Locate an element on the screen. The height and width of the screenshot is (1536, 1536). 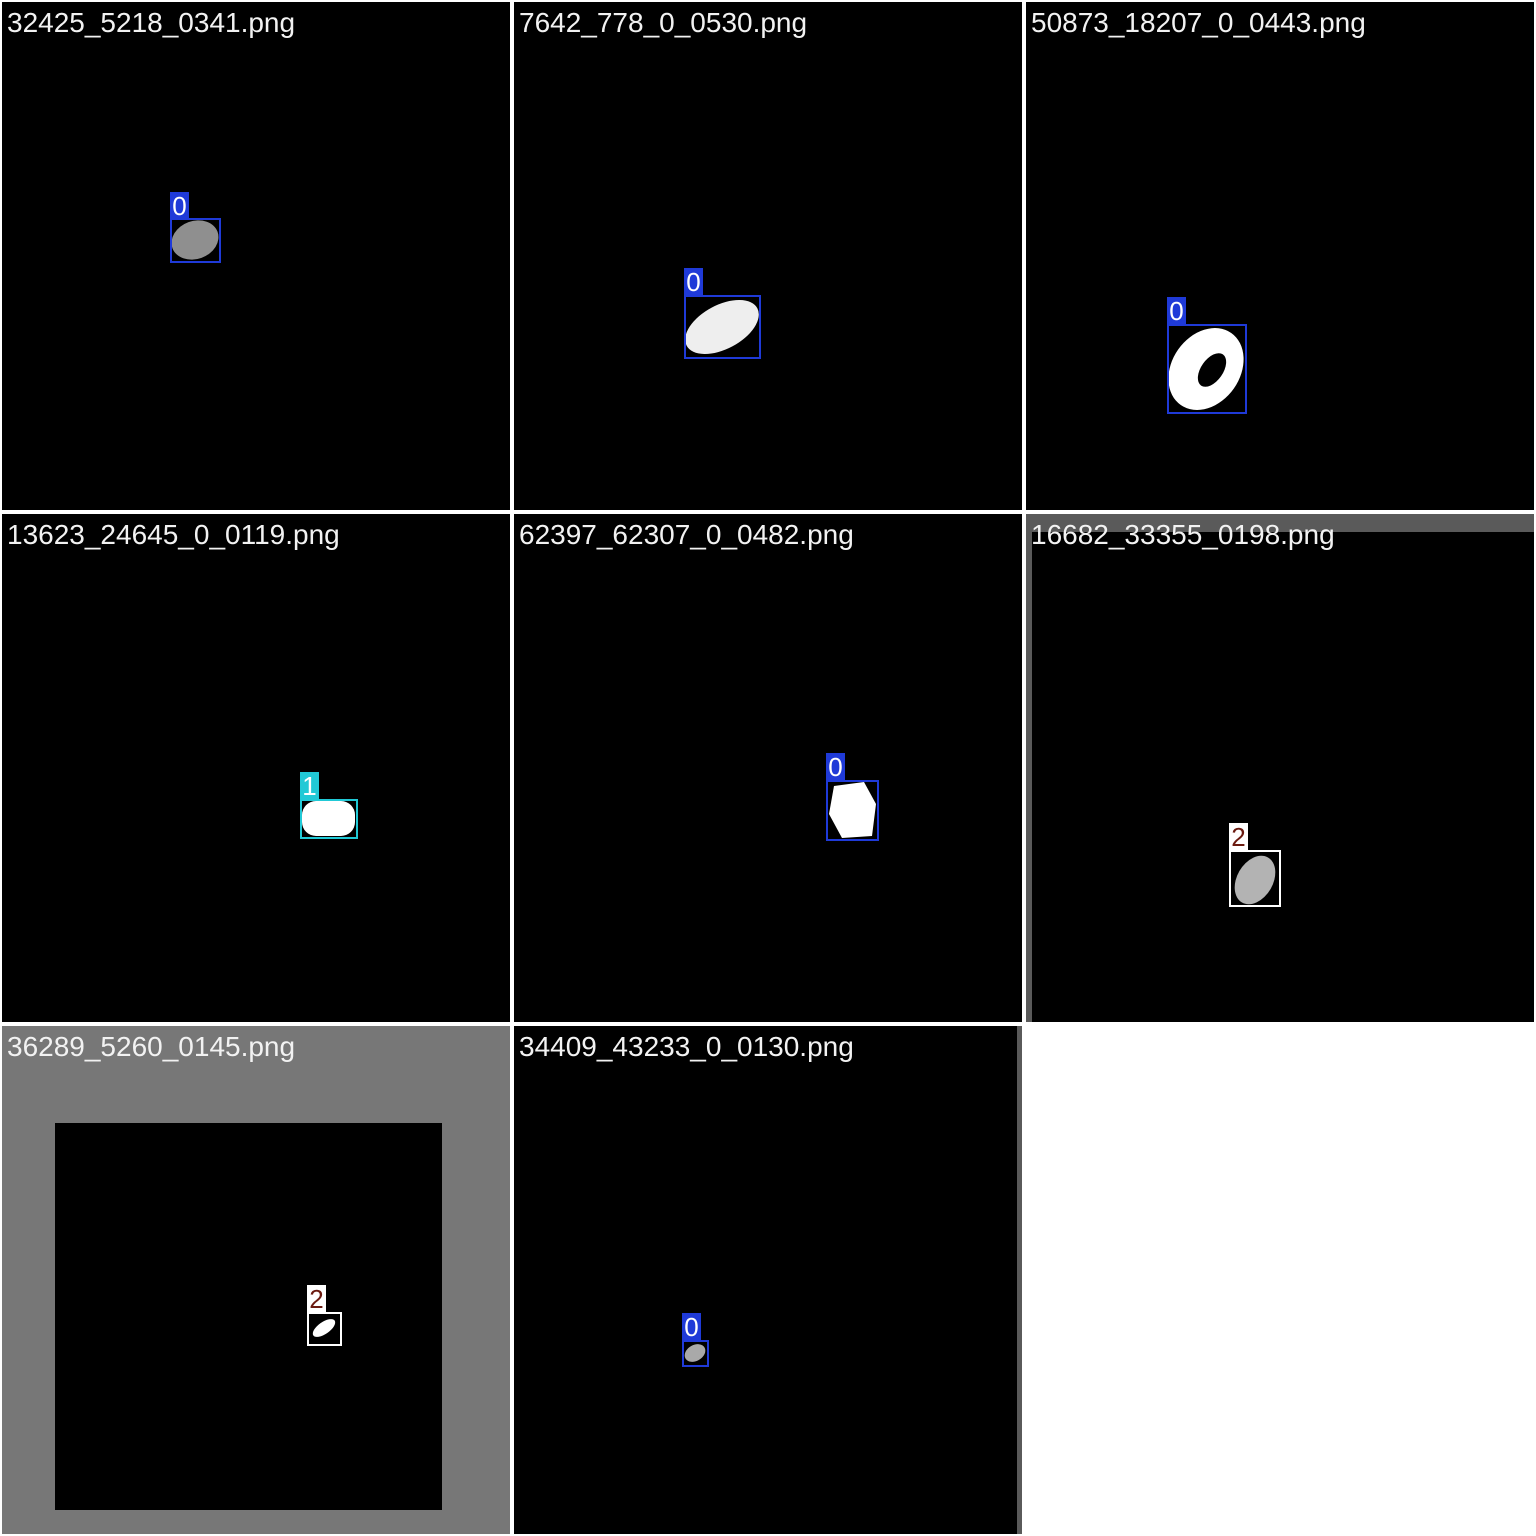
class-label: 1 is located at coordinates (309, 786).